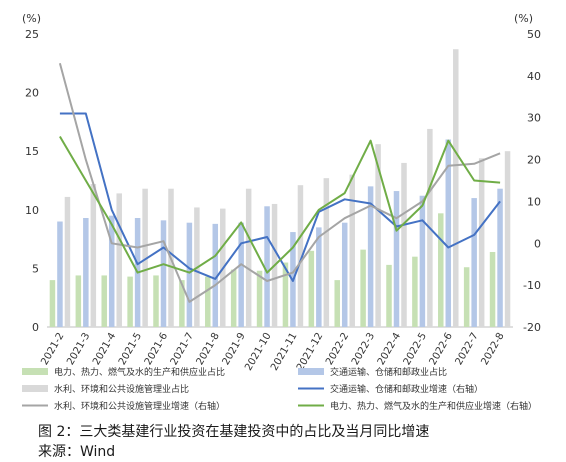 The width and height of the screenshot is (566, 462). I want to click on left-tick-label: 10, so click(32, 210).